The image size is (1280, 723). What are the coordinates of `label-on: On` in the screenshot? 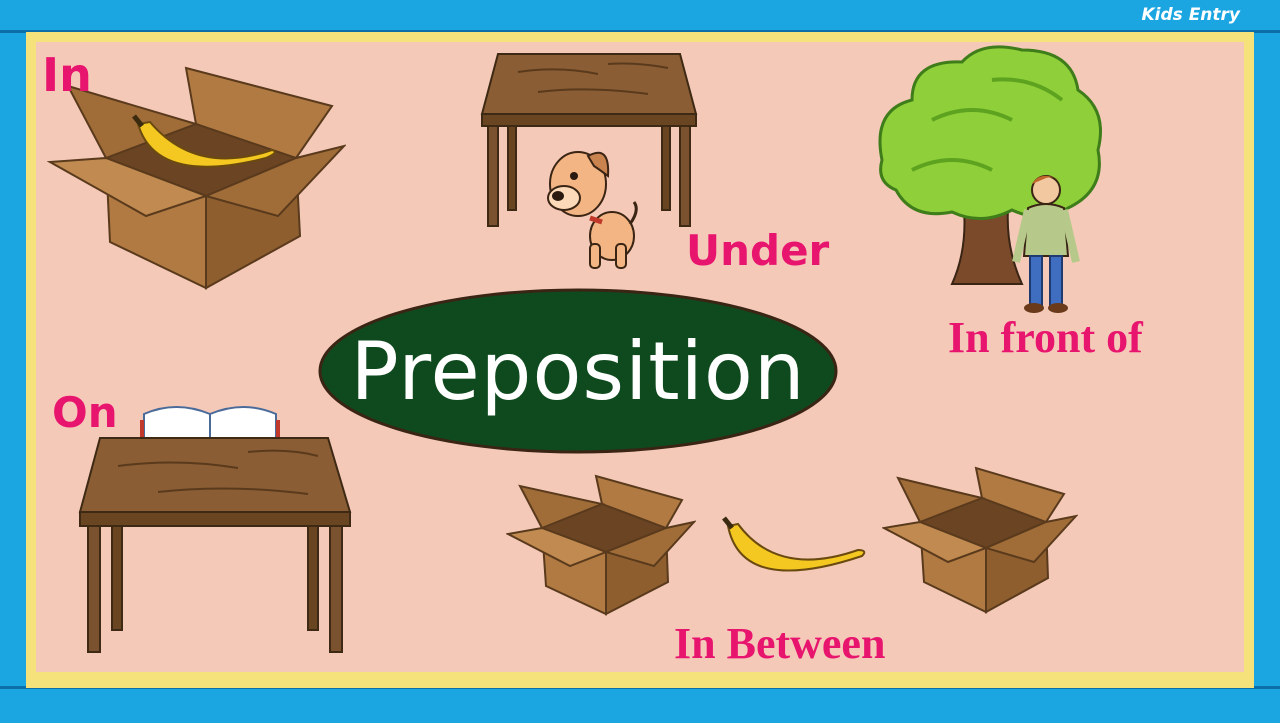 It's located at (85, 412).